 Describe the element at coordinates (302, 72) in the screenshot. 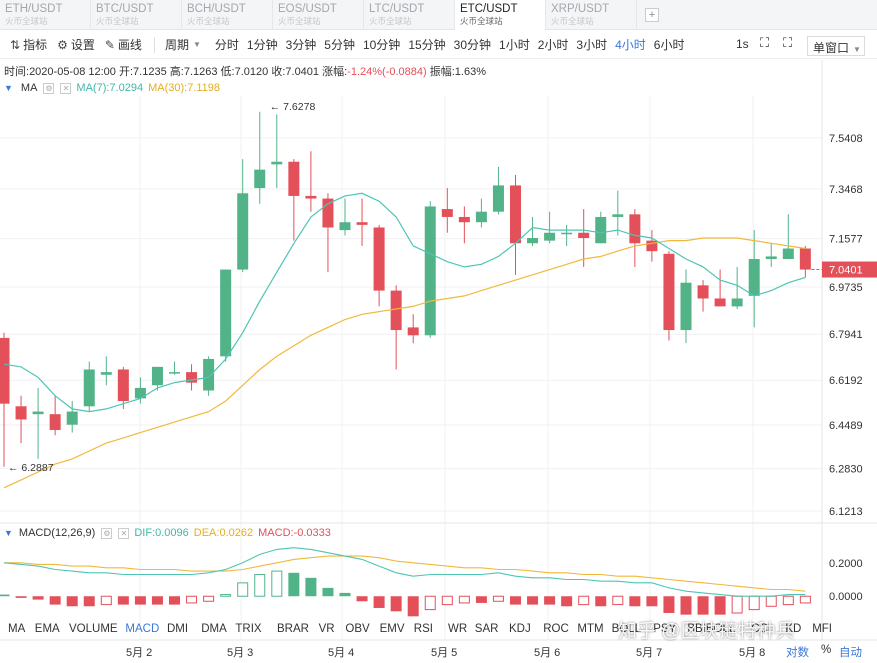

I see `close-value: 7.0401` at that location.